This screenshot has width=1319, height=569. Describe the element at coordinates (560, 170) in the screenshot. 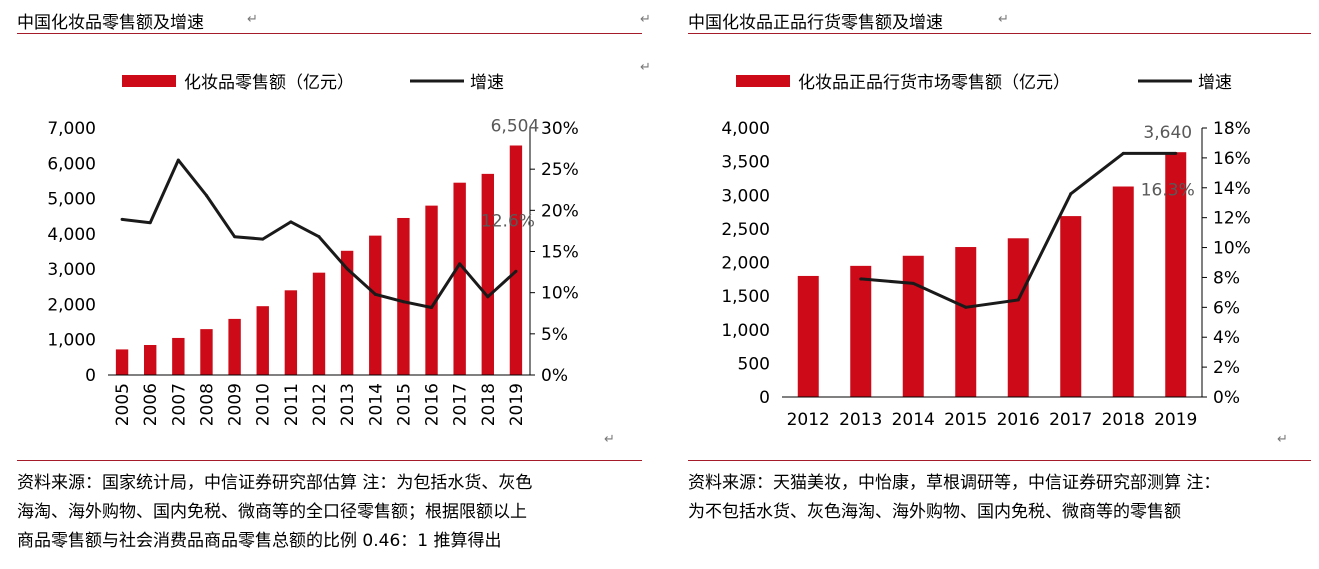

I see `y-right-tick-label: 25%` at that location.